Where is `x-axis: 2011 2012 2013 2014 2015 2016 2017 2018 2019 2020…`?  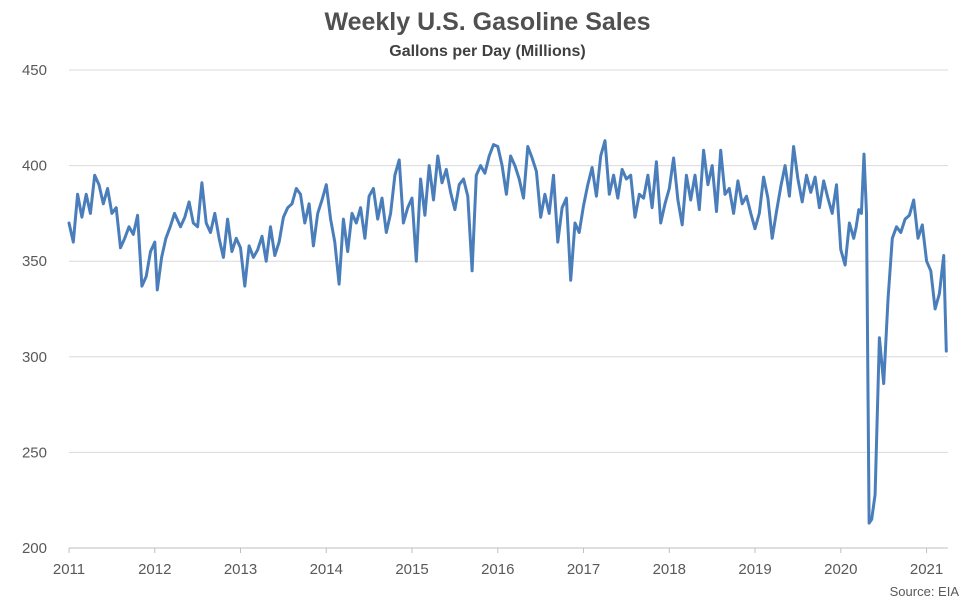 x-axis: 2011 2012 2013 2014 2015 2016 2017 2018 2019 2020… is located at coordinates (500, 562).